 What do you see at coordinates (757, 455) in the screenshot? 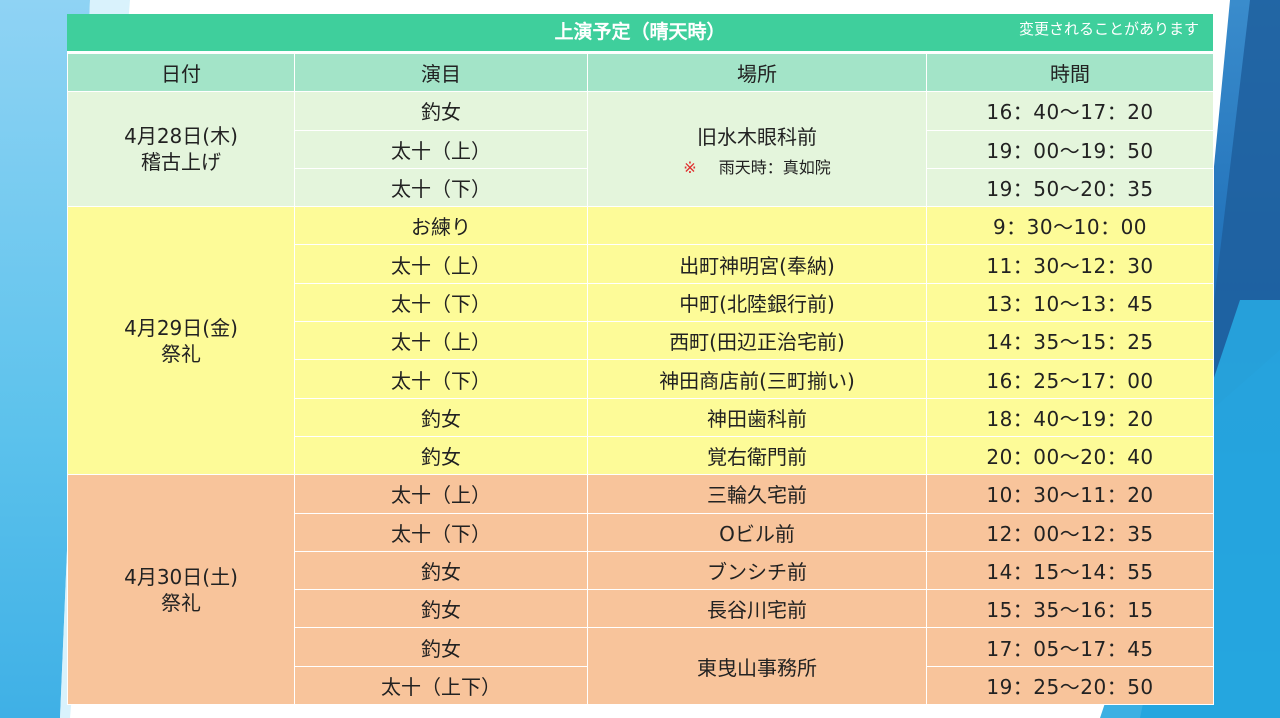
I see `place-cell: 覚右衛門前` at bounding box center [757, 455].